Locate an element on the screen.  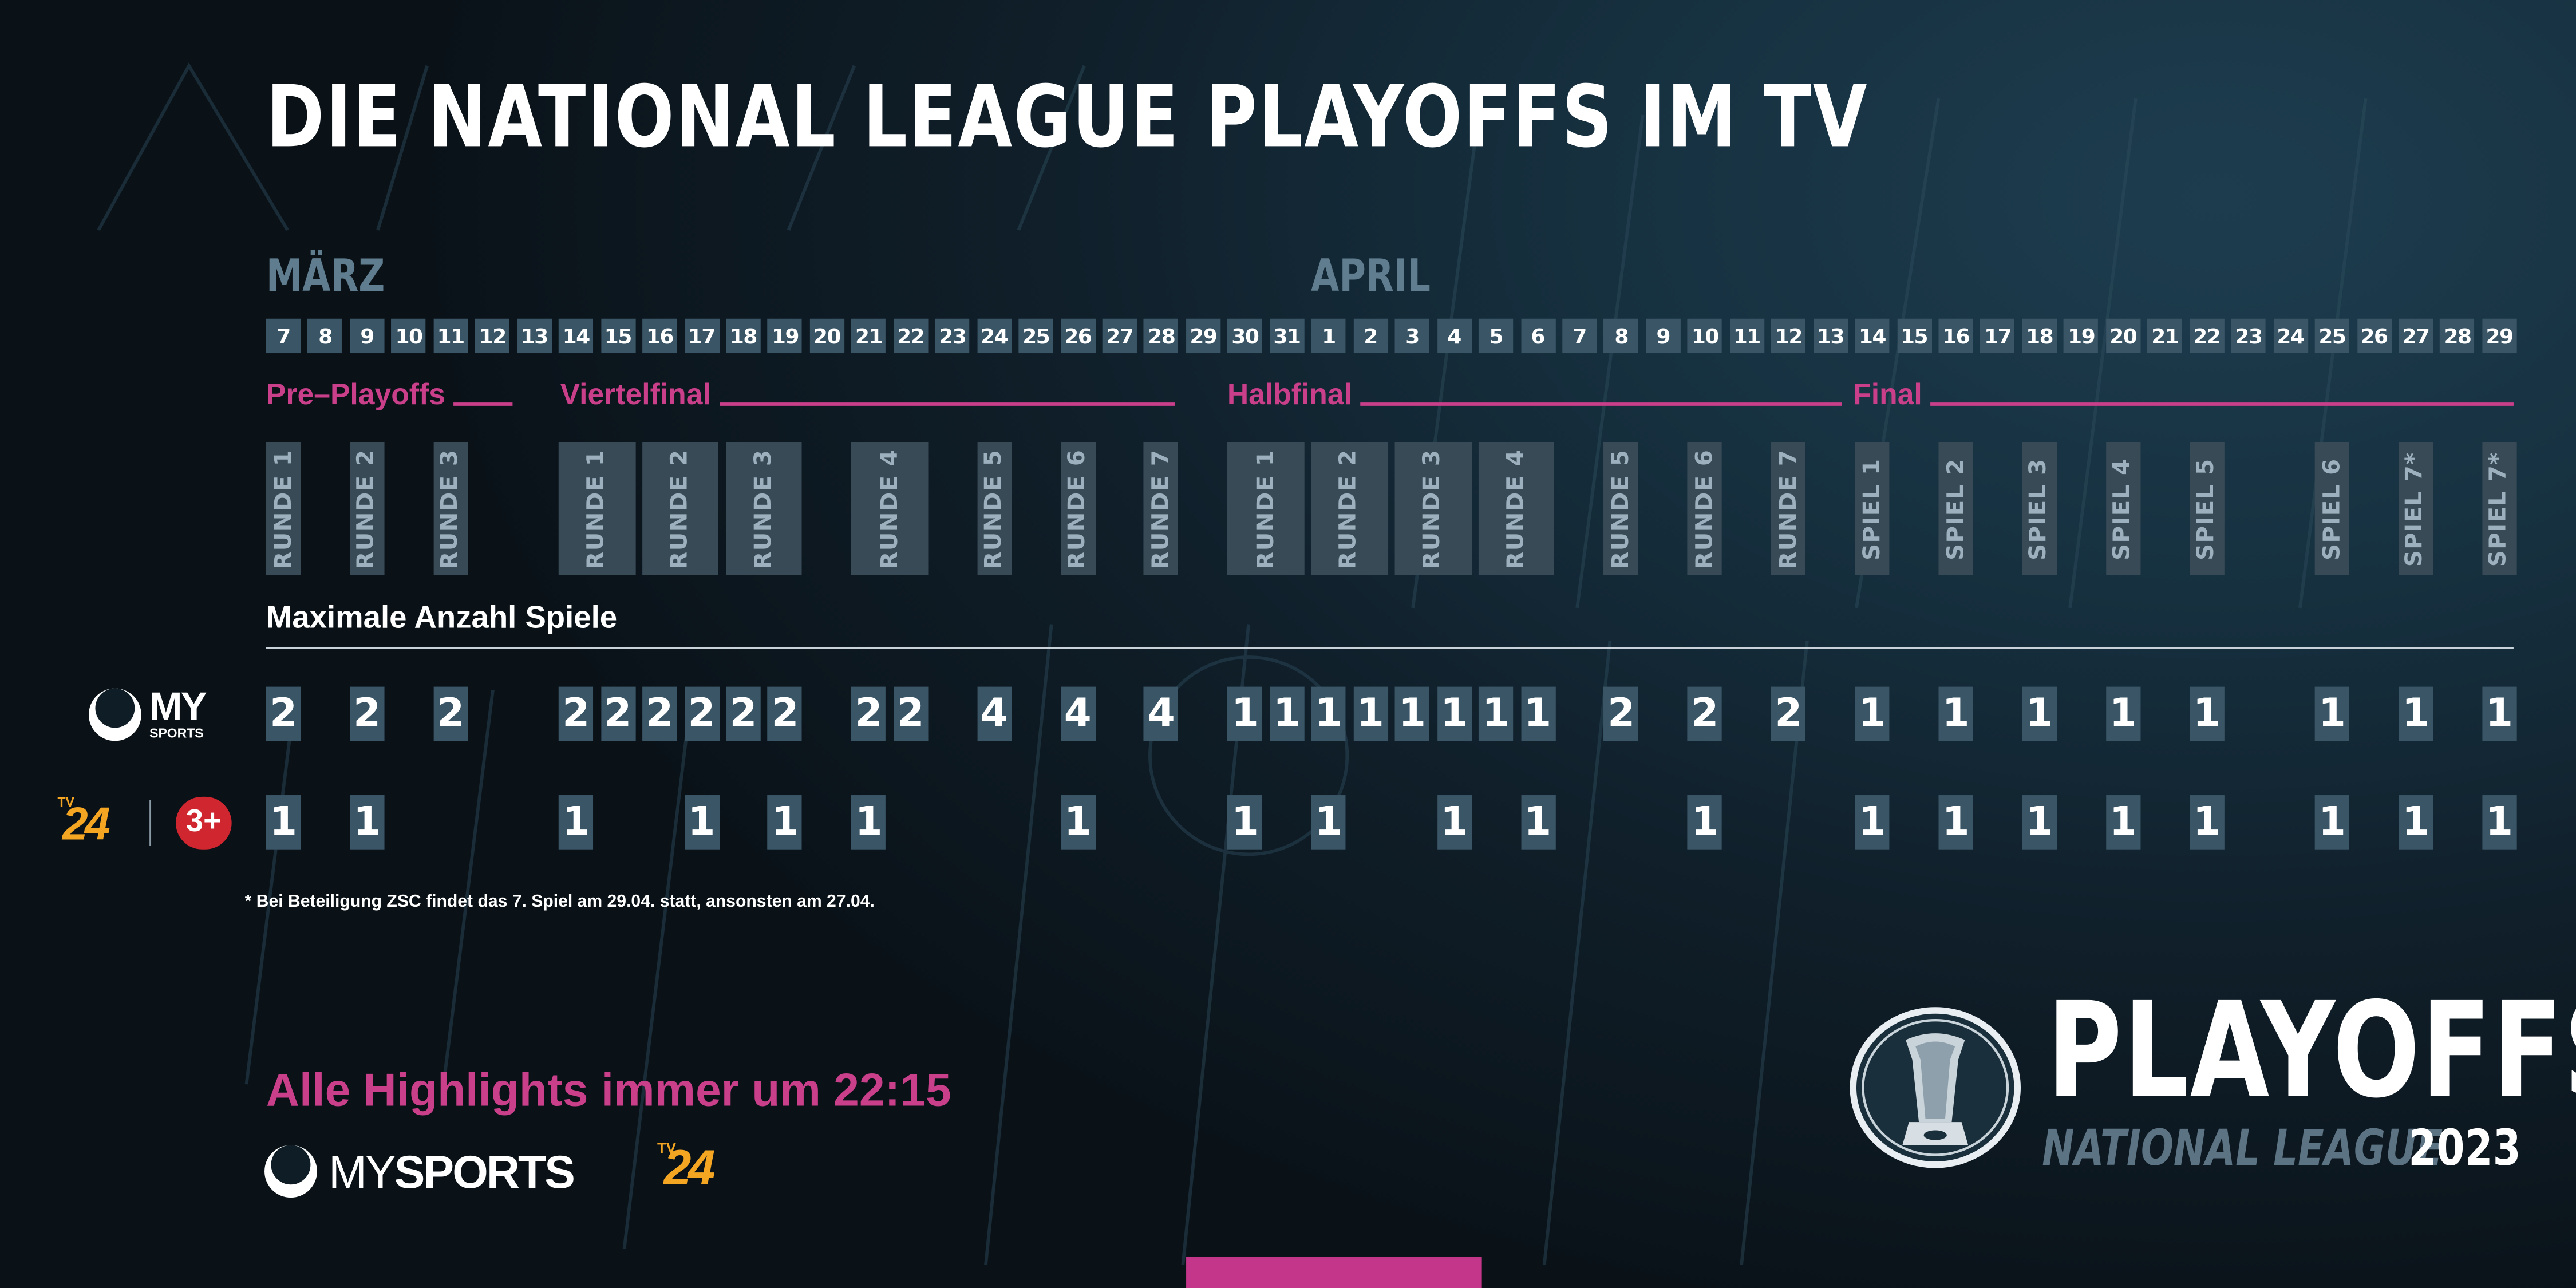
day-cell: 18 is located at coordinates (743, 336).